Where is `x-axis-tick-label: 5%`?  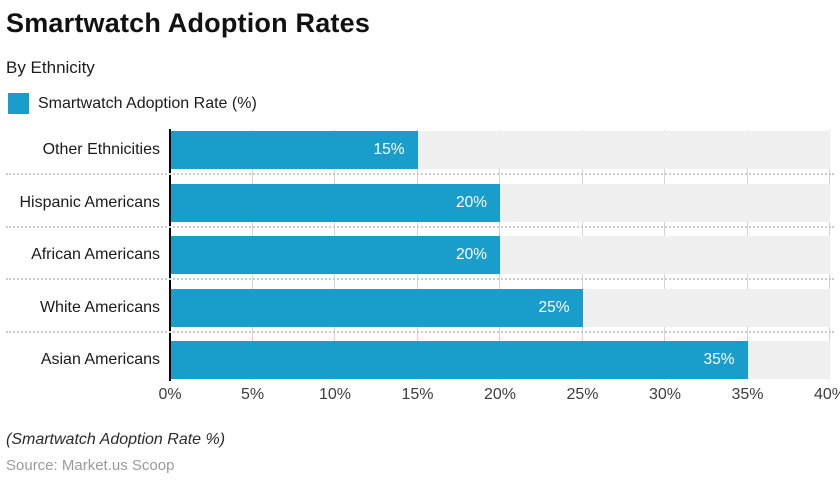 x-axis-tick-label: 5% is located at coordinates (252, 394).